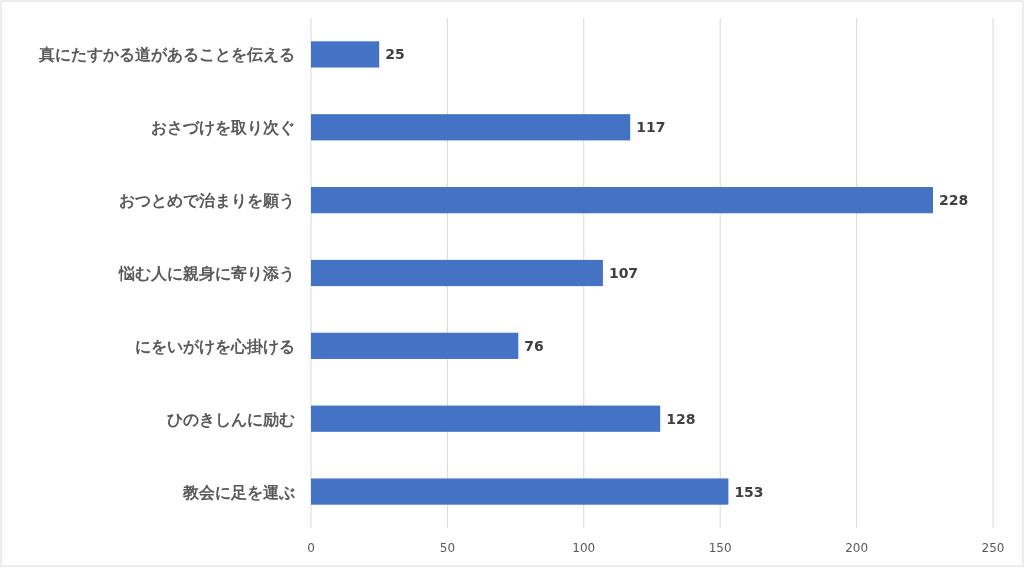 The image size is (1024, 567). What do you see at coordinates (166, 55) in the screenshot?
I see `y-tick-label: 真にたすかる道があることを伝える` at bounding box center [166, 55].